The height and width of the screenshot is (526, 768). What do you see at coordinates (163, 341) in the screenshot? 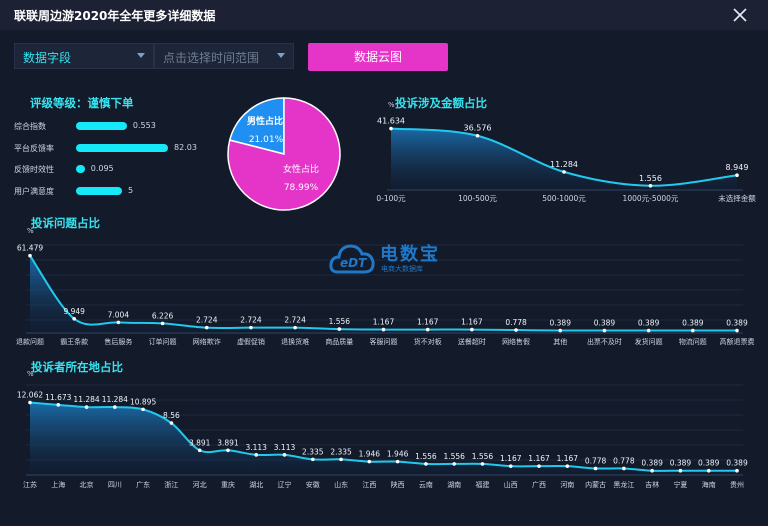
I see `tick-label: 订单问题` at bounding box center [163, 341].